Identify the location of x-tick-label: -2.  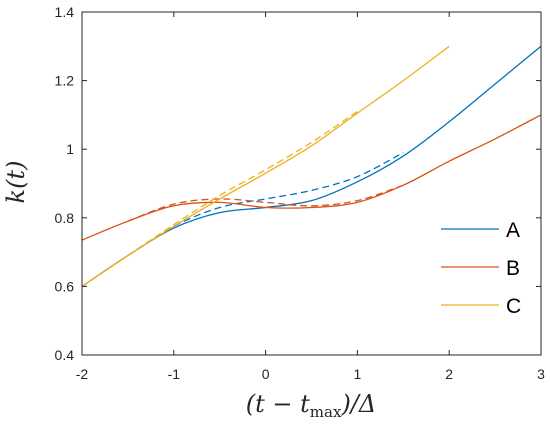
(82, 374).